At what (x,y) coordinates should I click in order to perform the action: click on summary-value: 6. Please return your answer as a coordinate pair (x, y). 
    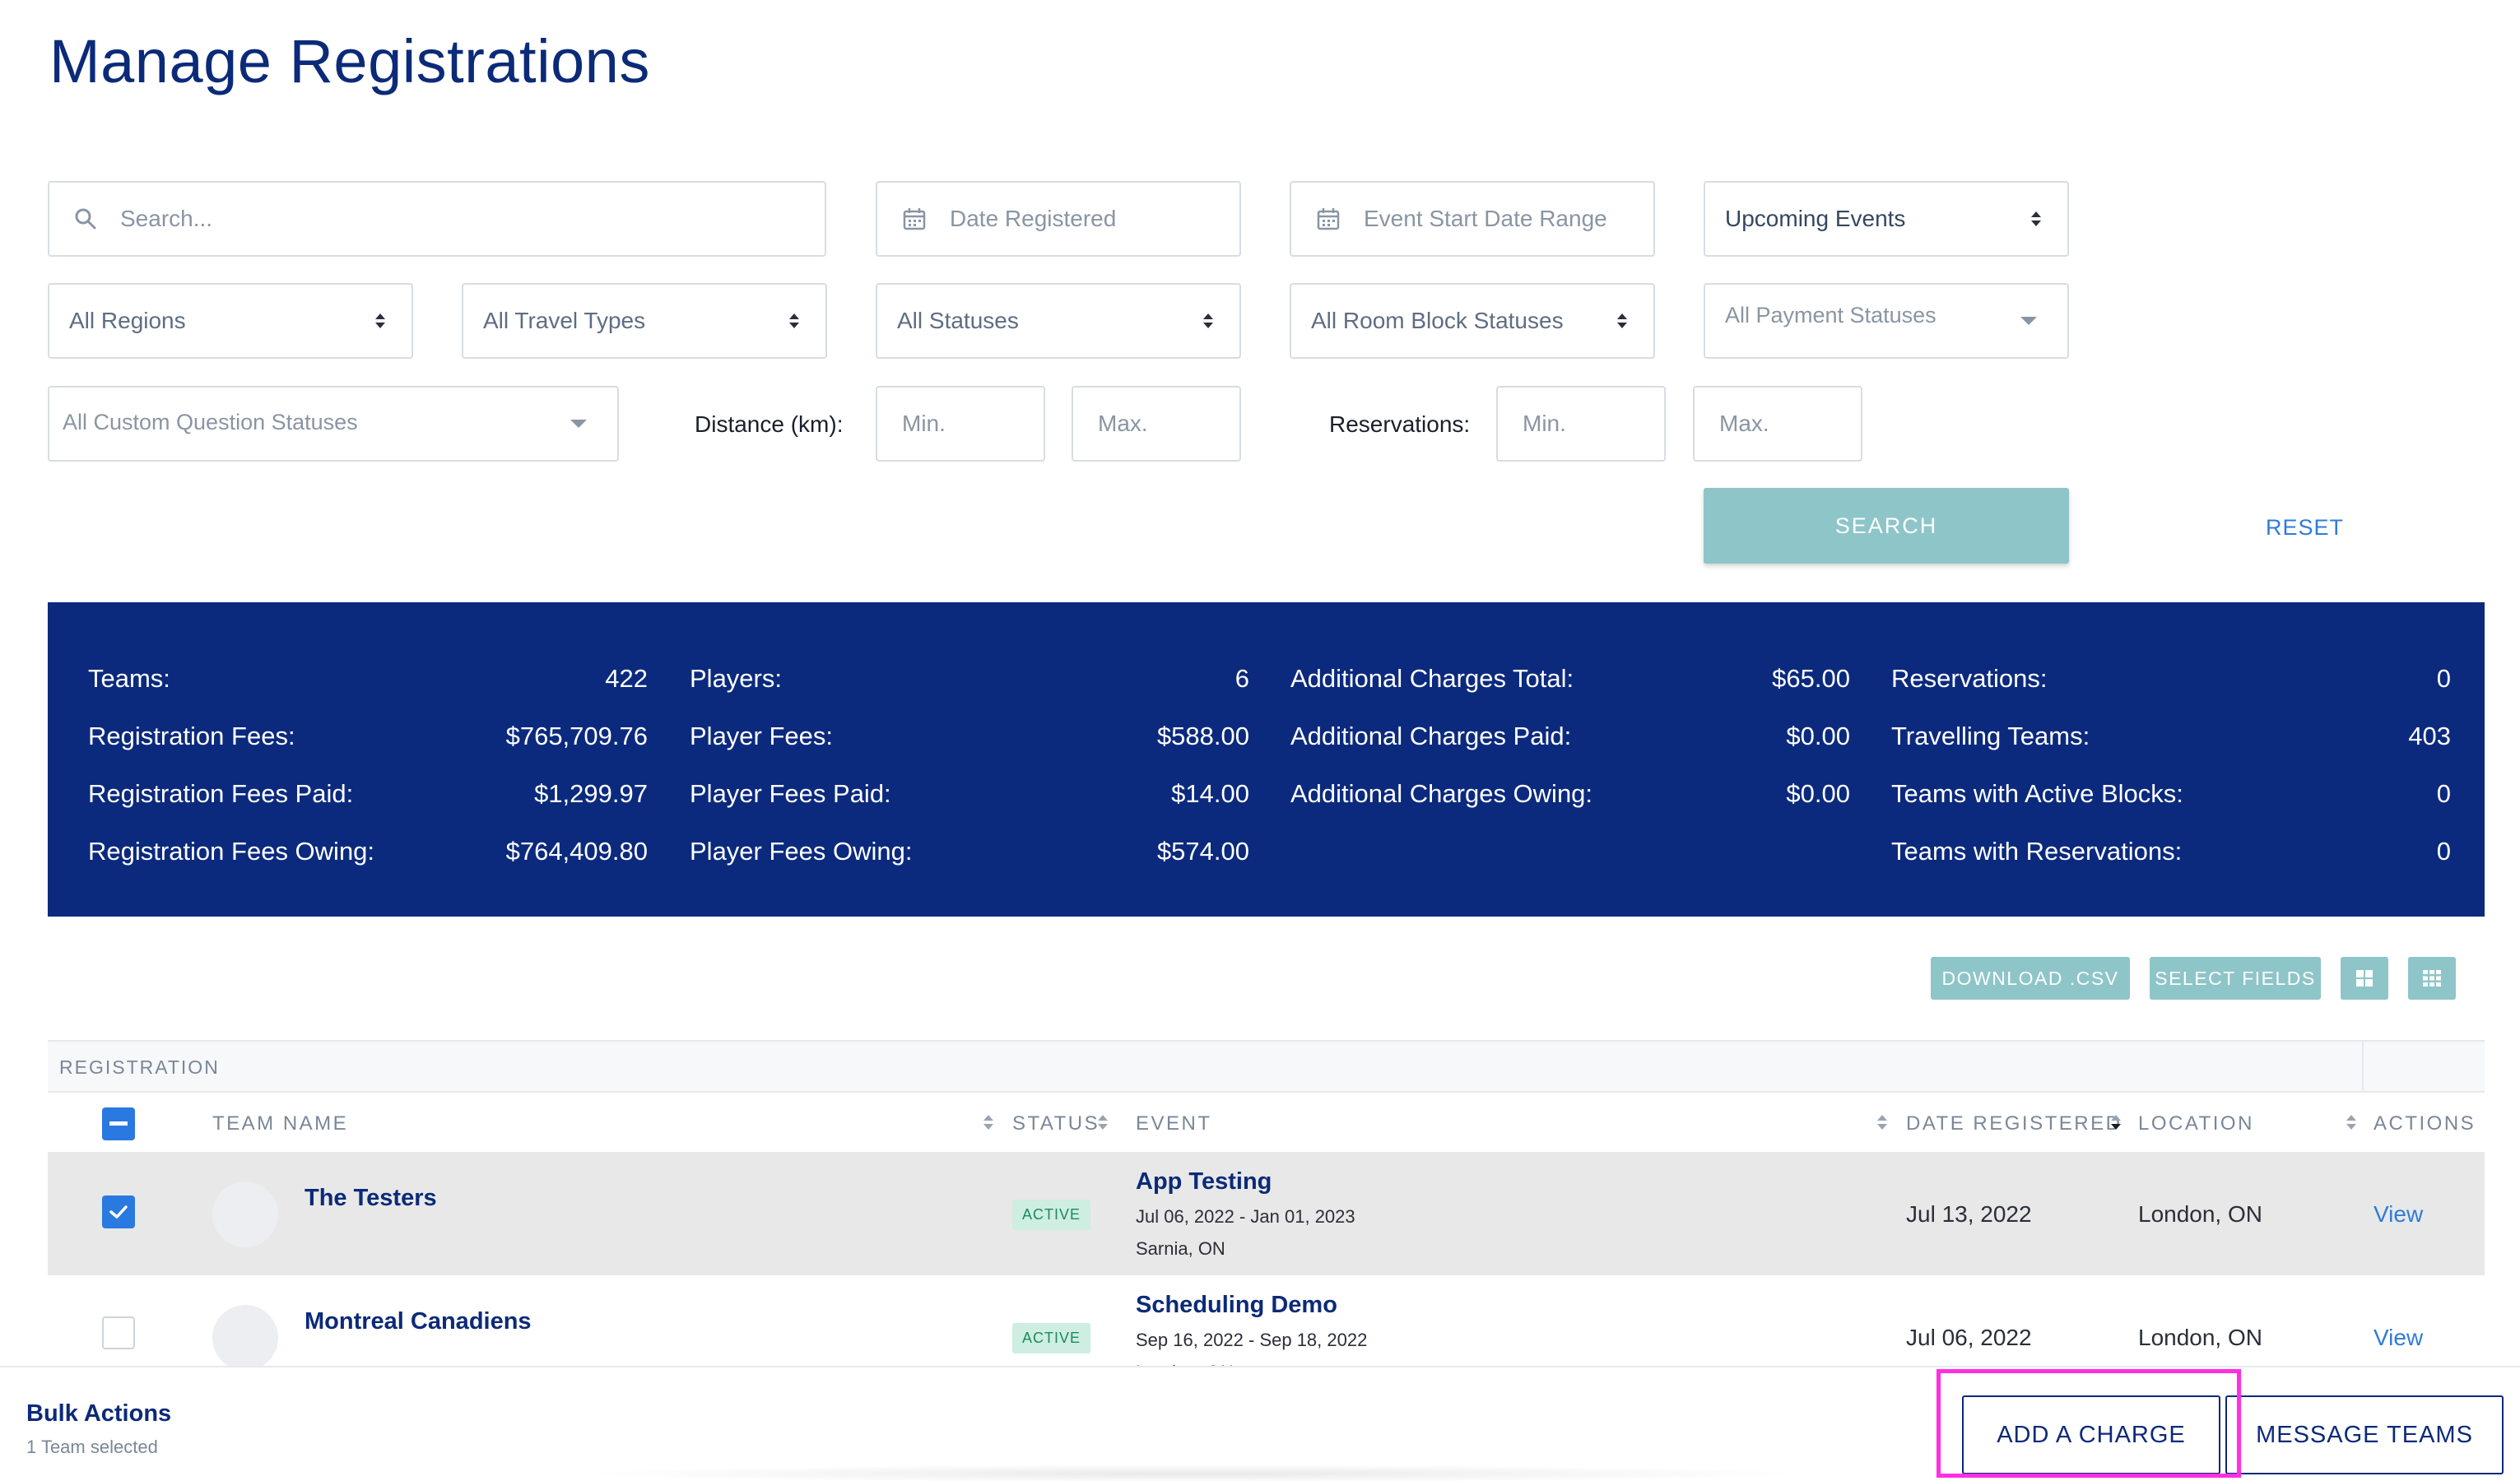
    Looking at the image, I should click on (1241, 678).